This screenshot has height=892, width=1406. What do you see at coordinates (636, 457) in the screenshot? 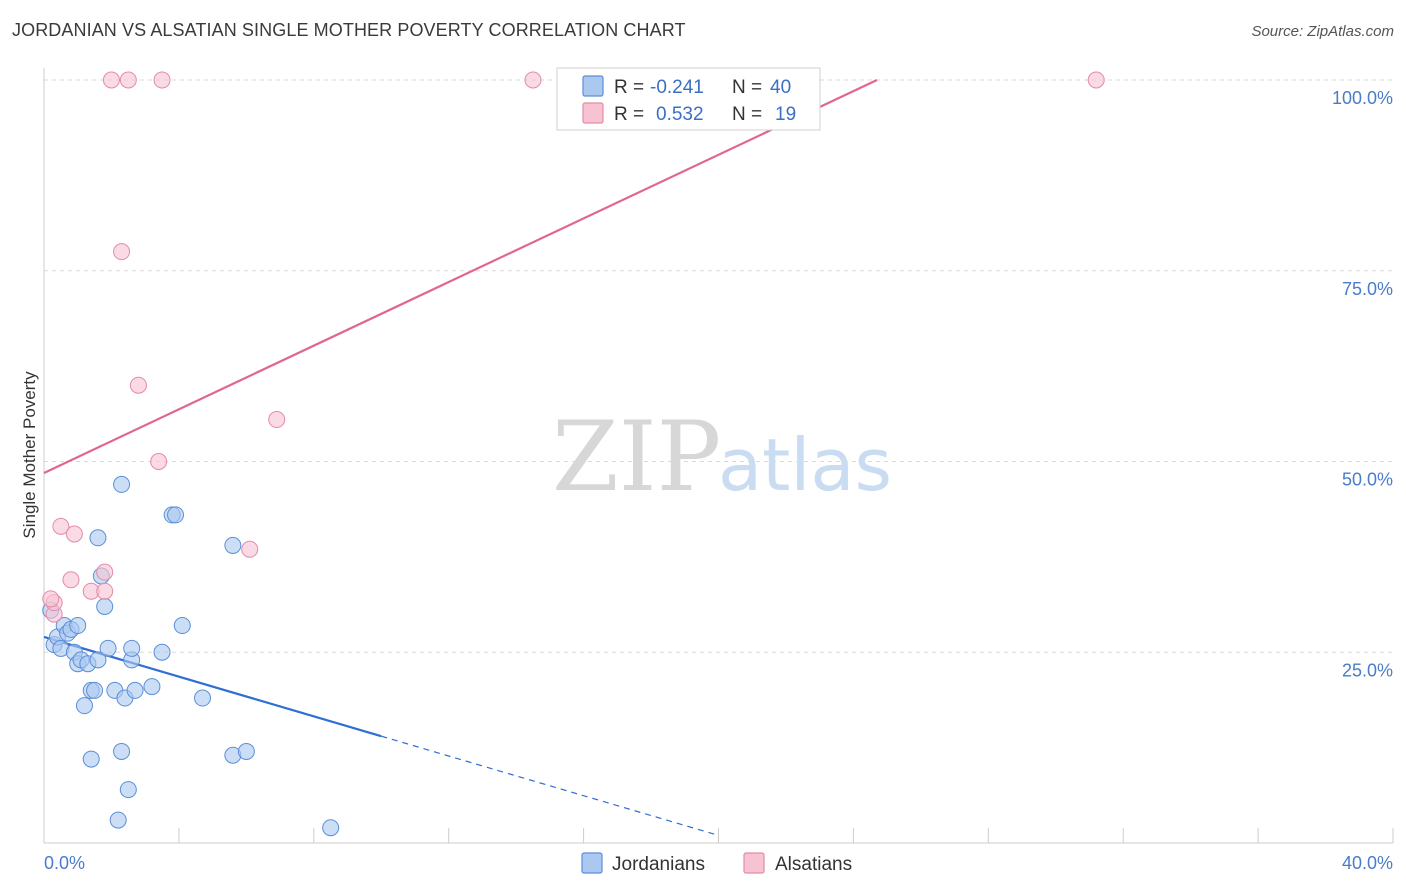
I see `watermark-zip: ZIP` at bounding box center [636, 457].